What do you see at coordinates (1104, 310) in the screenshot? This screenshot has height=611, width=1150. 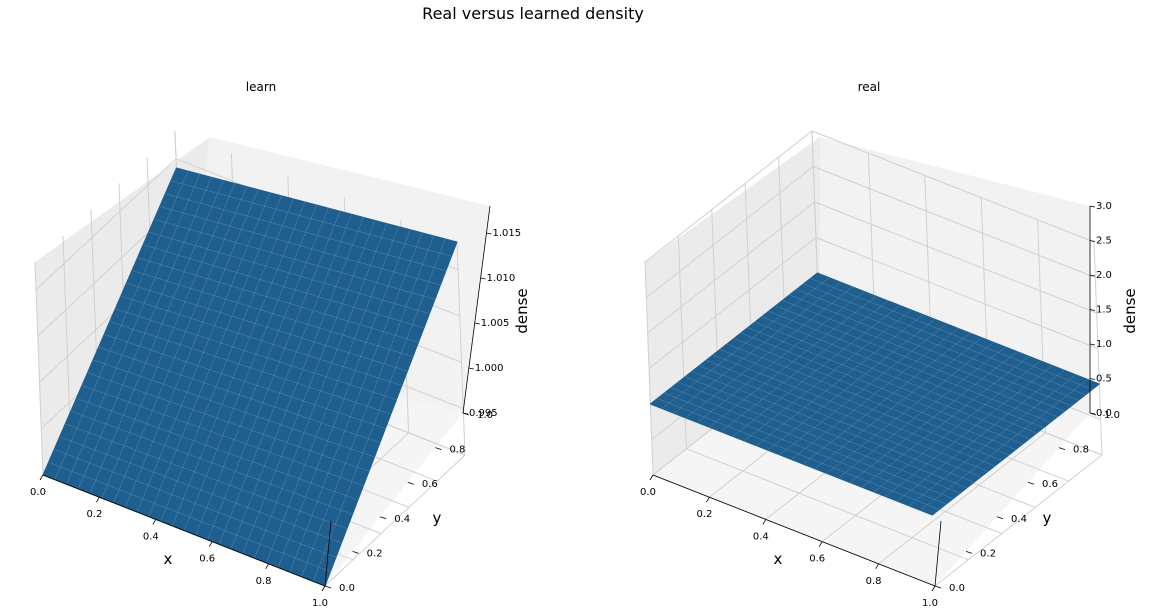 I see `z-tick-label: 1.5` at bounding box center [1104, 310].